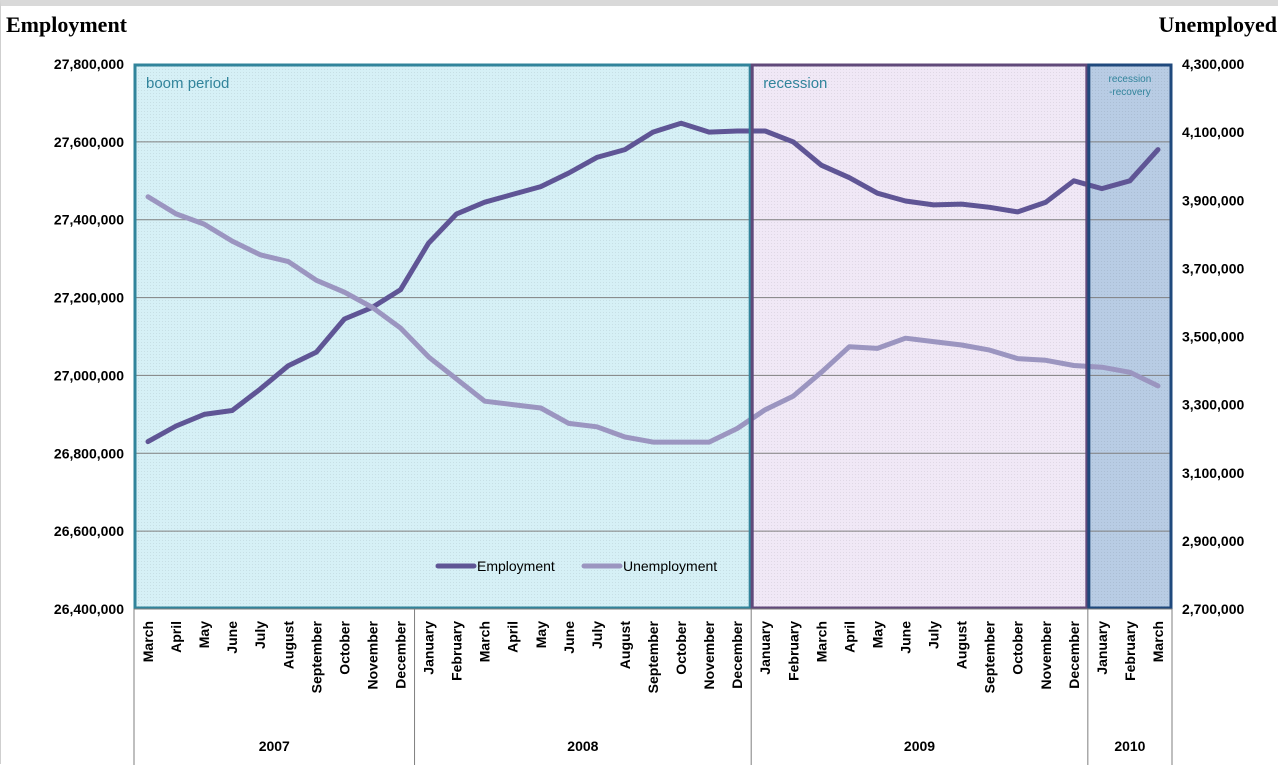  I want to click on left-tick-label: 26,400,000, so click(89, 609).